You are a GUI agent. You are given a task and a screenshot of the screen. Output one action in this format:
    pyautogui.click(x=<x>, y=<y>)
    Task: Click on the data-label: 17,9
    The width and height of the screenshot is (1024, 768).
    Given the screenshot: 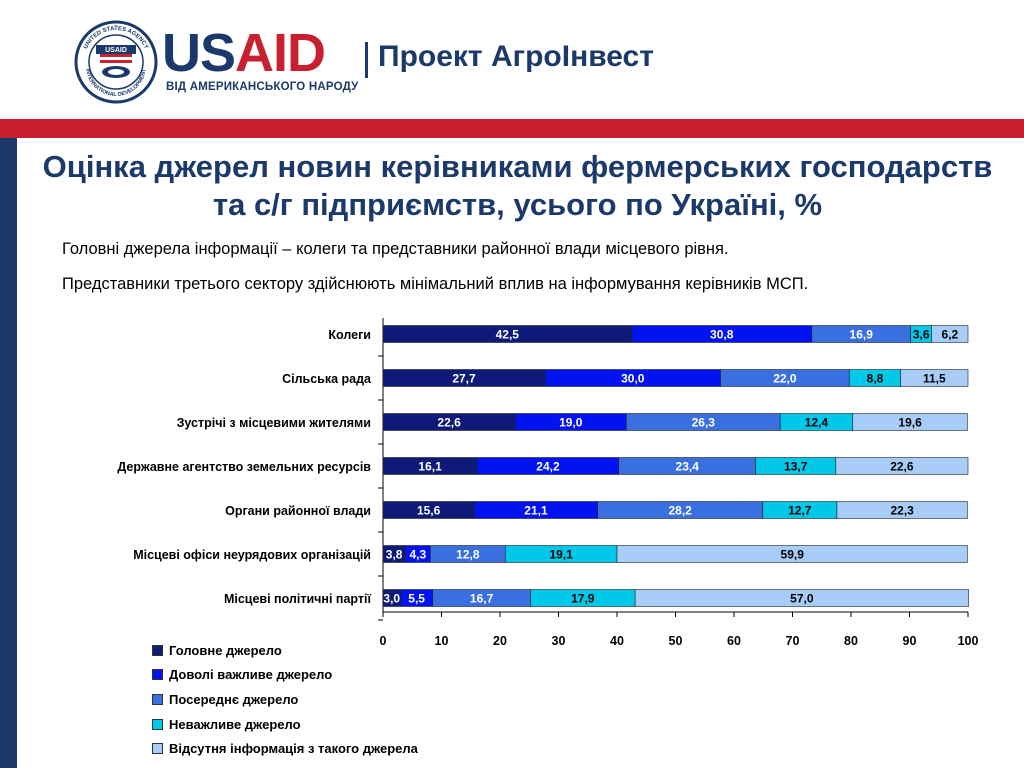 What is the action you would take?
    pyautogui.click(x=583, y=599)
    